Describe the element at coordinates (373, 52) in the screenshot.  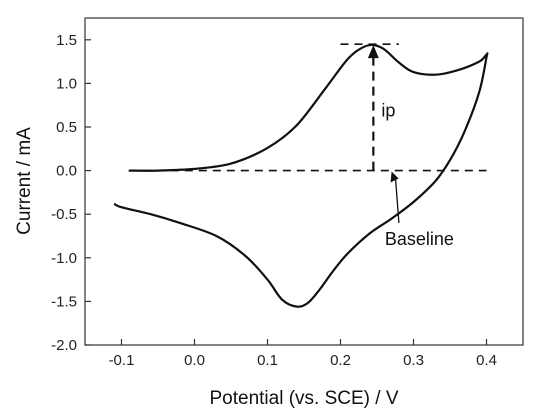
I see `ip-arrow-head` at that location.